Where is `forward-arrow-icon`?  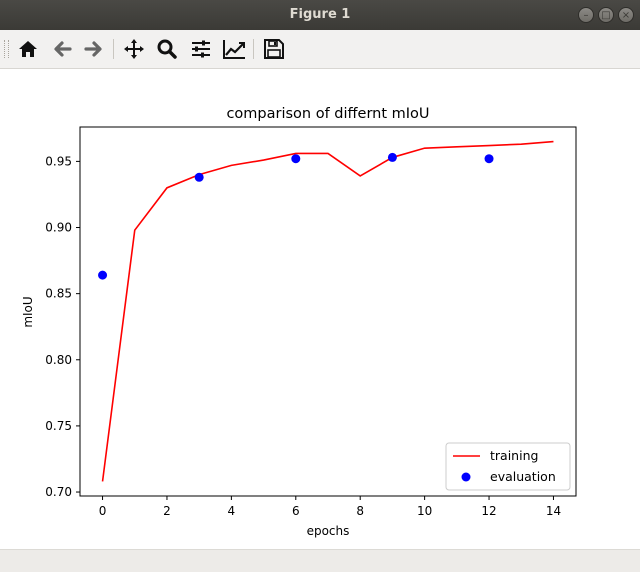 forward-arrow-icon is located at coordinates (93, 49).